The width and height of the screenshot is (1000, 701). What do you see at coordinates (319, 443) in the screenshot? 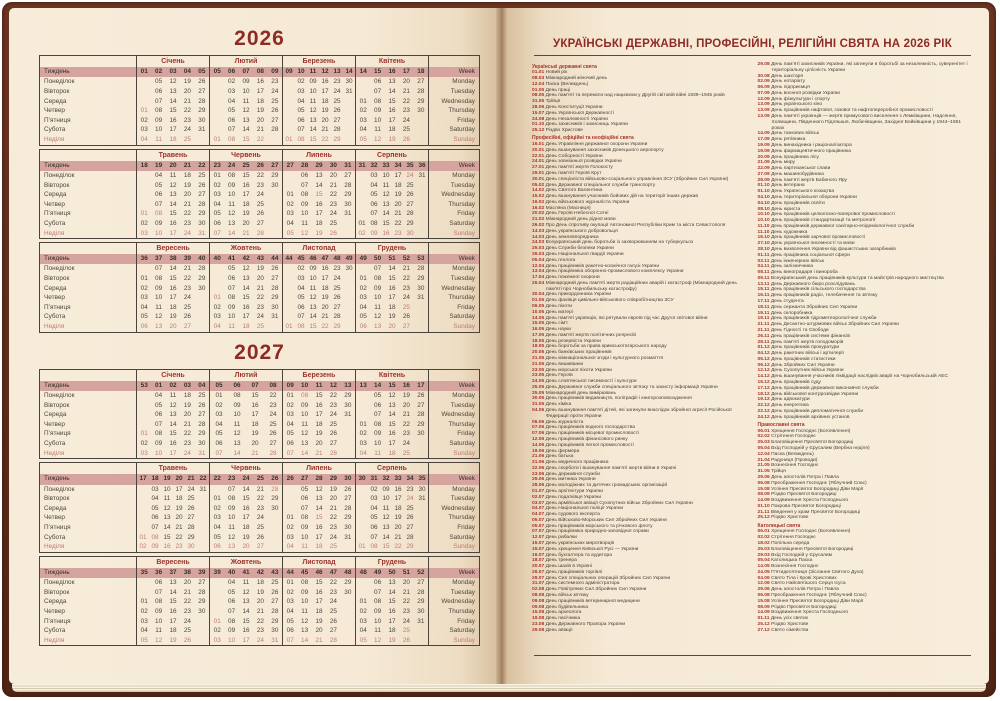
I see `day-cell: 20` at bounding box center [319, 443].